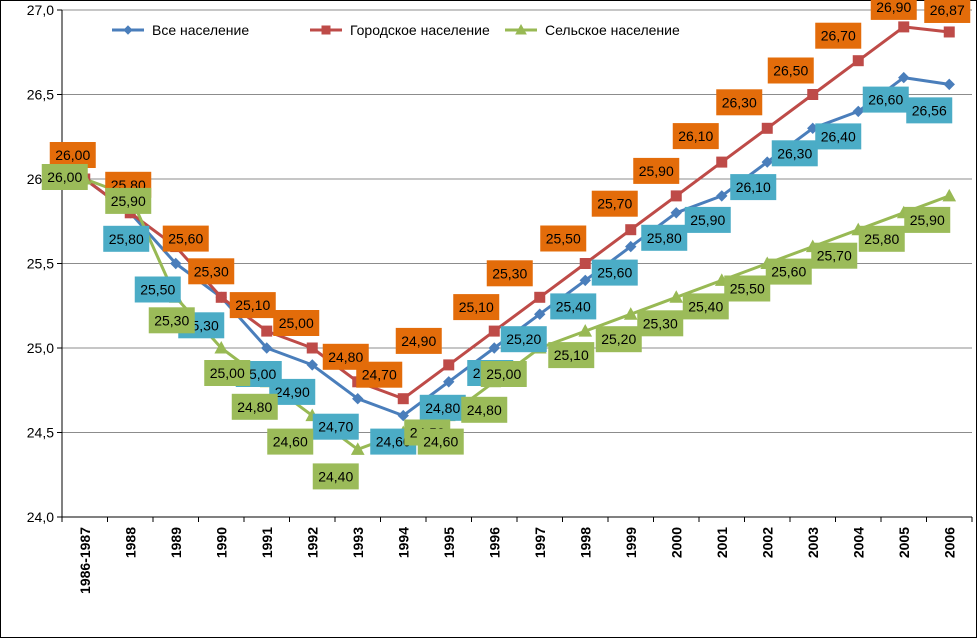  I want to click on x-tick-label: 1999, so click(631, 542).